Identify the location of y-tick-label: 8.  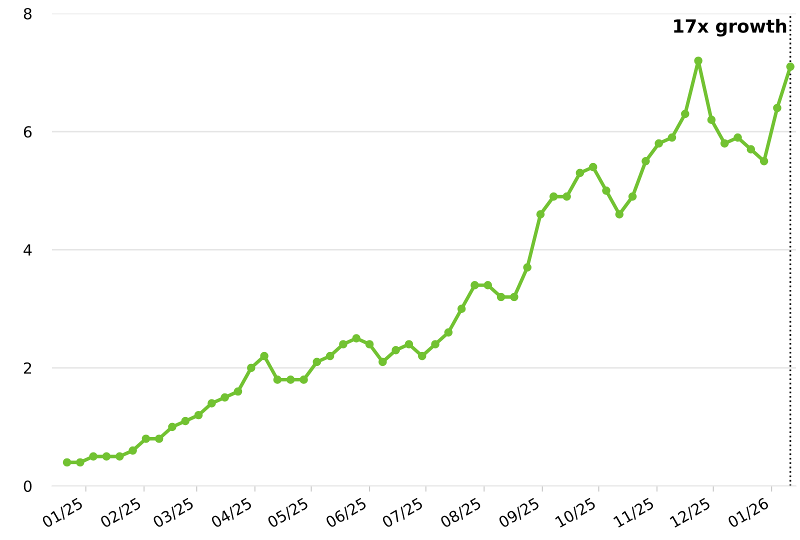
(28, 14).